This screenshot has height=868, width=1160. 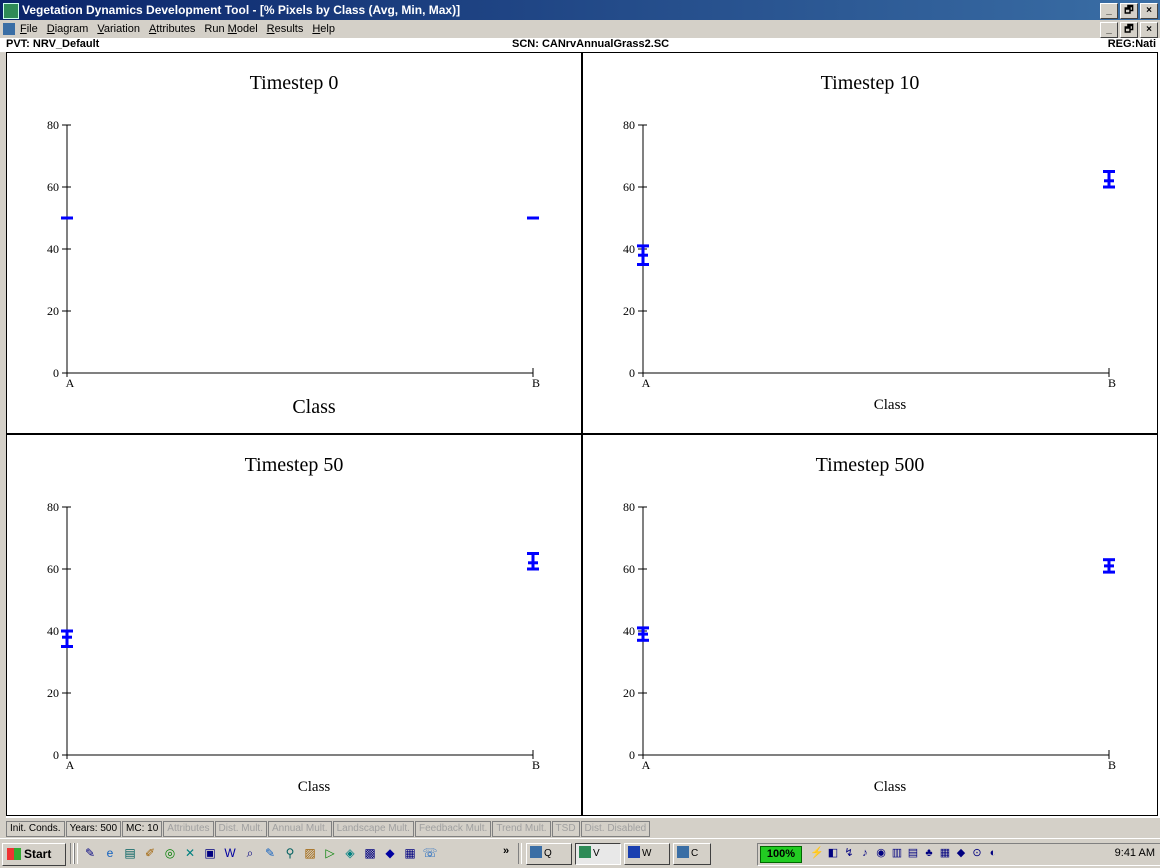 I want to click on vddt-icon, so click(x=585, y=852).